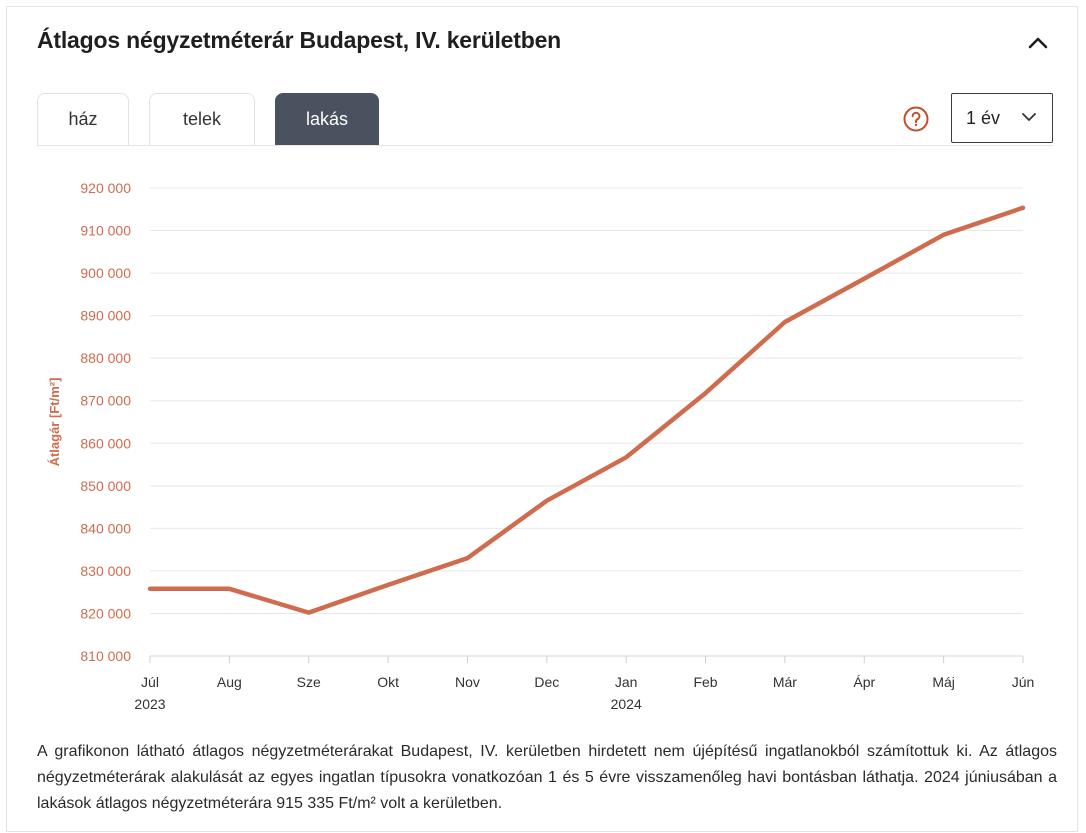  What do you see at coordinates (983, 118) in the screenshot?
I see `period-select-value: 1 év` at bounding box center [983, 118].